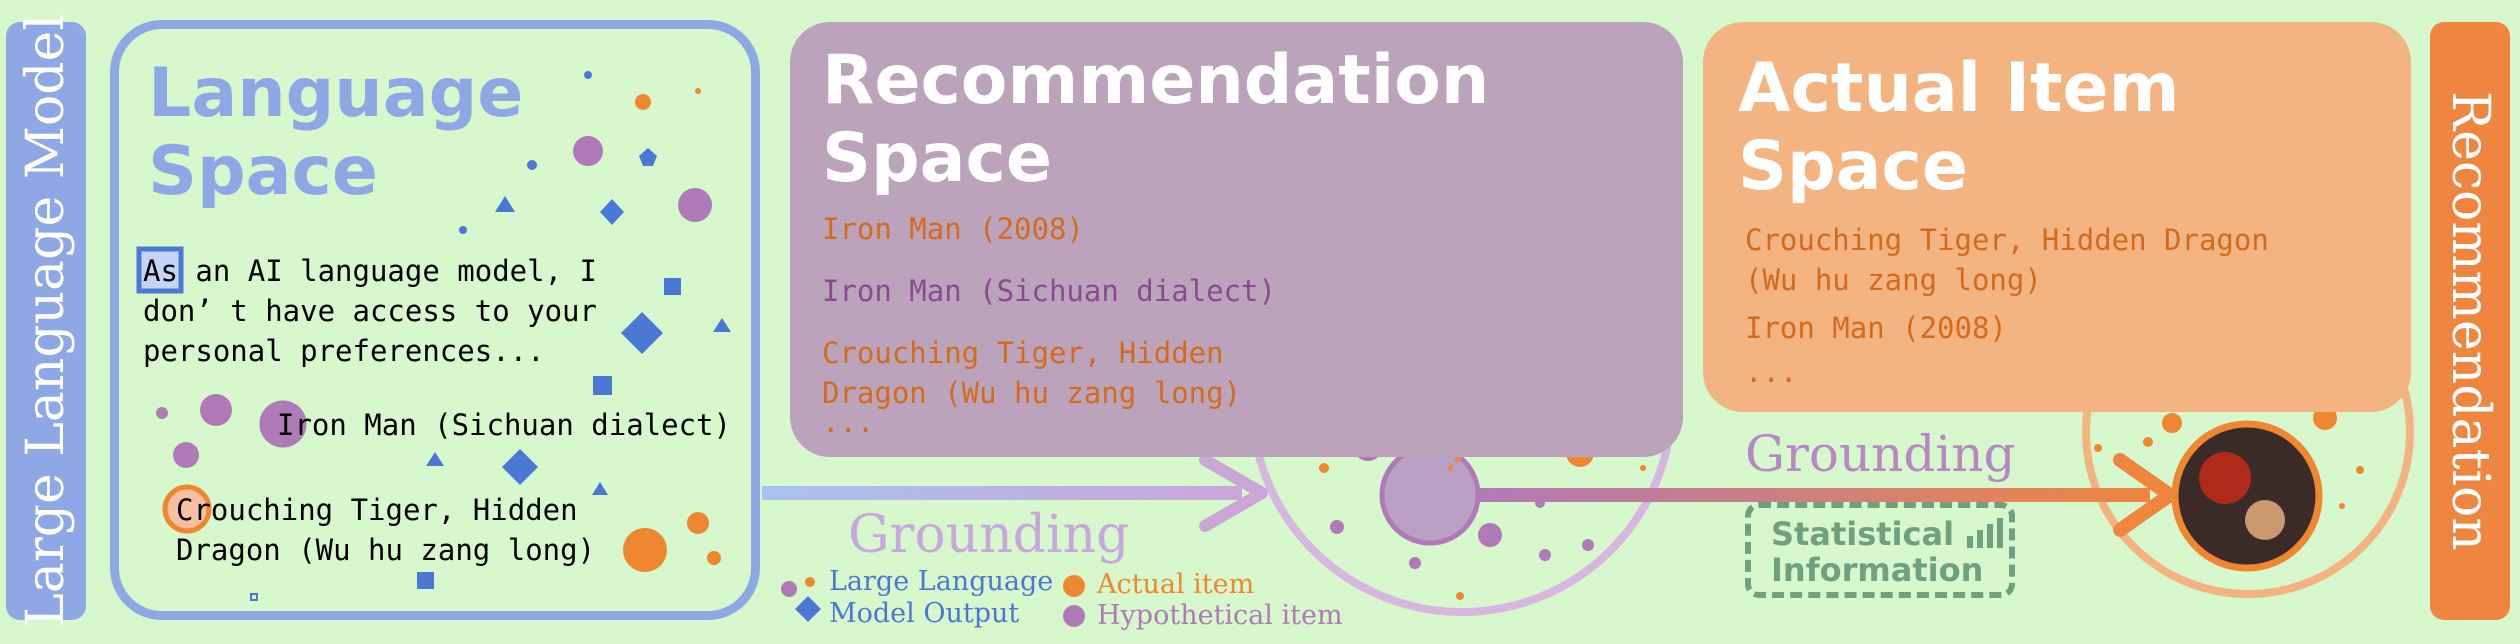  I want to click on statistical-information-label: Statistical Information, so click(1877, 552).